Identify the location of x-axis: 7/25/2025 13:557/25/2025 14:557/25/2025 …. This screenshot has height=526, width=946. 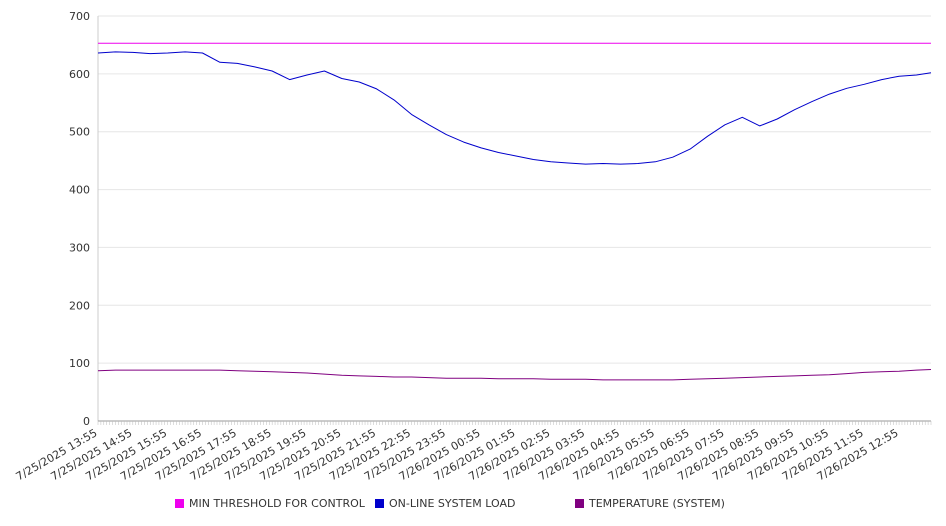
(473, 451).